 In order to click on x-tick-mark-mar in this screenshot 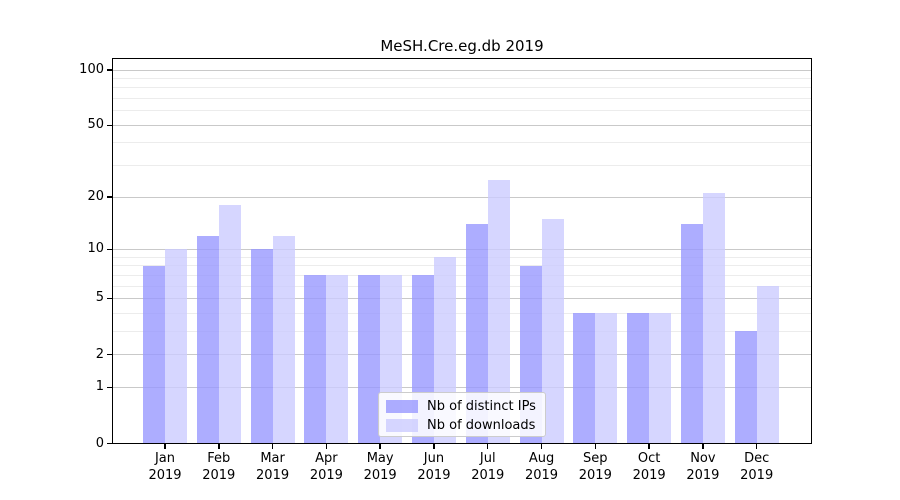, I will do `click(272, 446)`.